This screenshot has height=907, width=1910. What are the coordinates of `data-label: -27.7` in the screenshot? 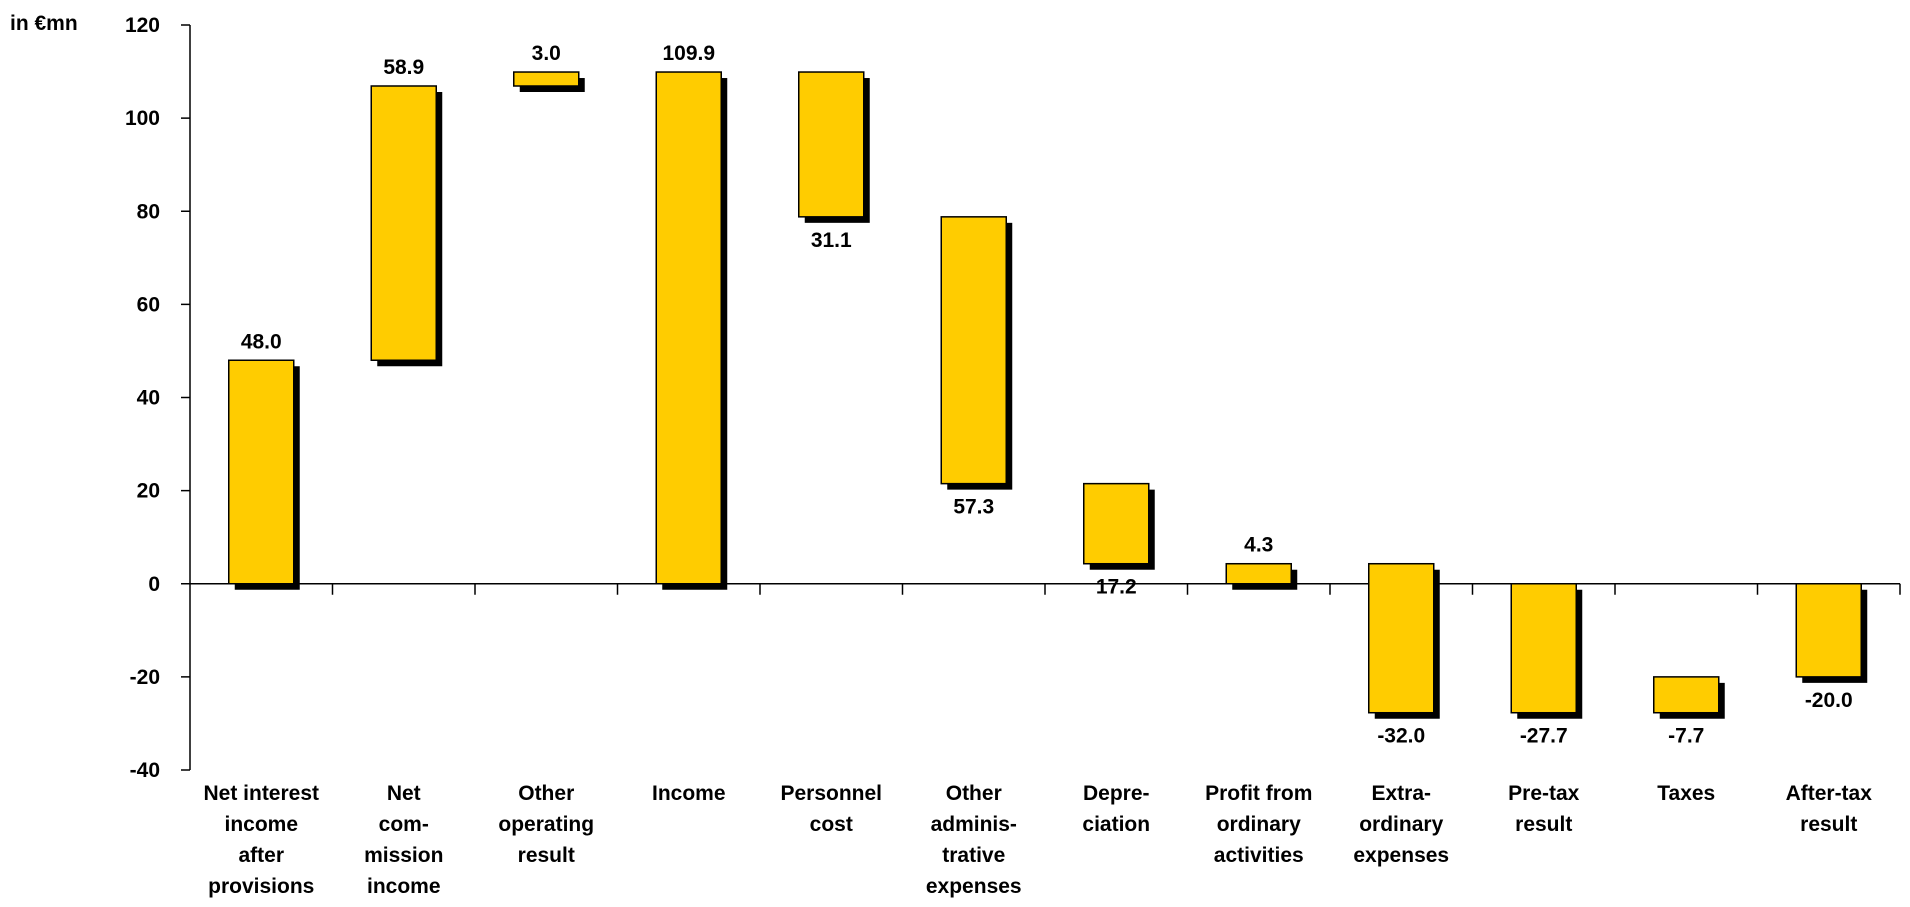 It's located at (1544, 736).